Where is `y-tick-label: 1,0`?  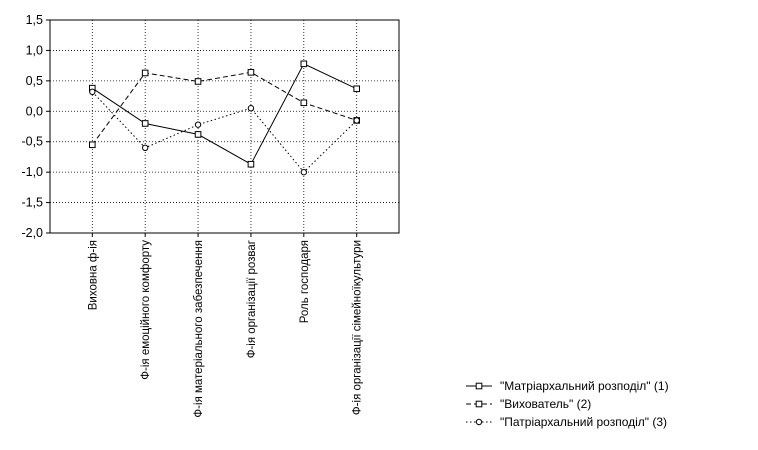
y-tick-label: 1,0 is located at coordinates (34, 50).